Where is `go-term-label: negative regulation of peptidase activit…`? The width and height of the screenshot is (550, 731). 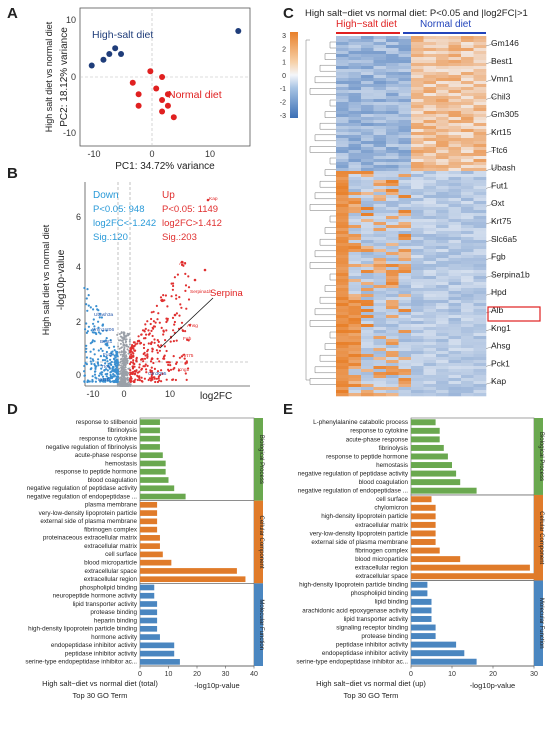
go-term-label: negative regulation of peptidase activit… is located at coordinates (82, 488).